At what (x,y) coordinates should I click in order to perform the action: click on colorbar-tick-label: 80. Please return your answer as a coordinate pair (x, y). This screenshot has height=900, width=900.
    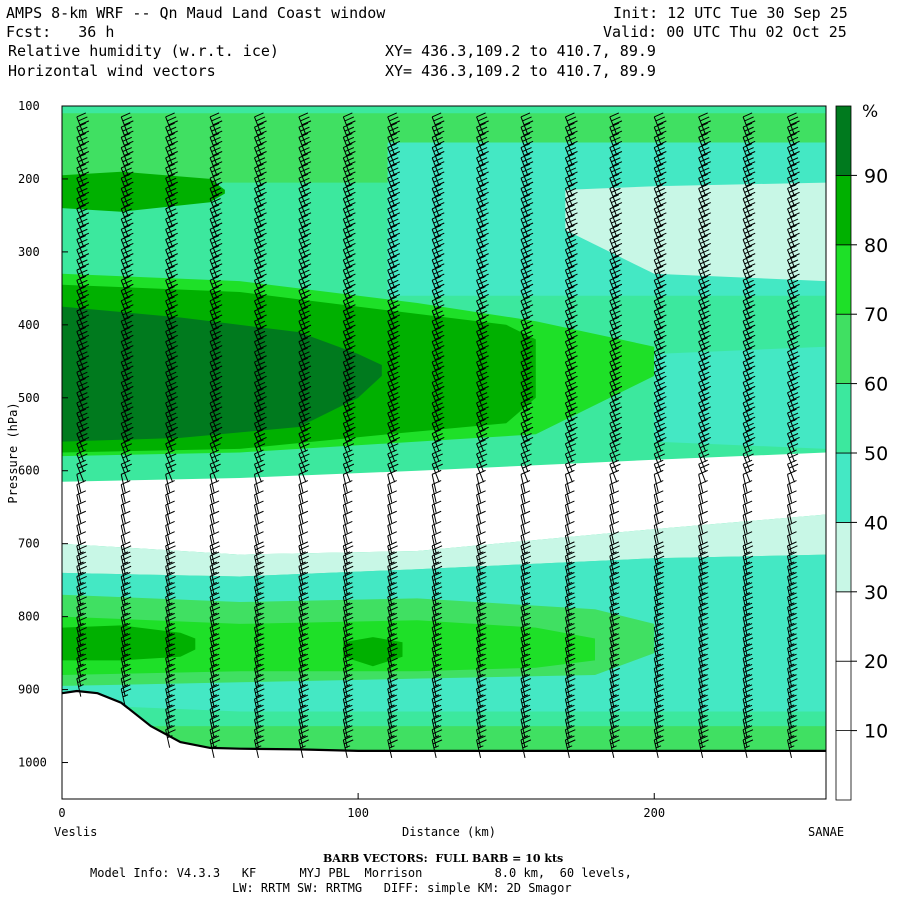
    Looking at the image, I should click on (876, 246).